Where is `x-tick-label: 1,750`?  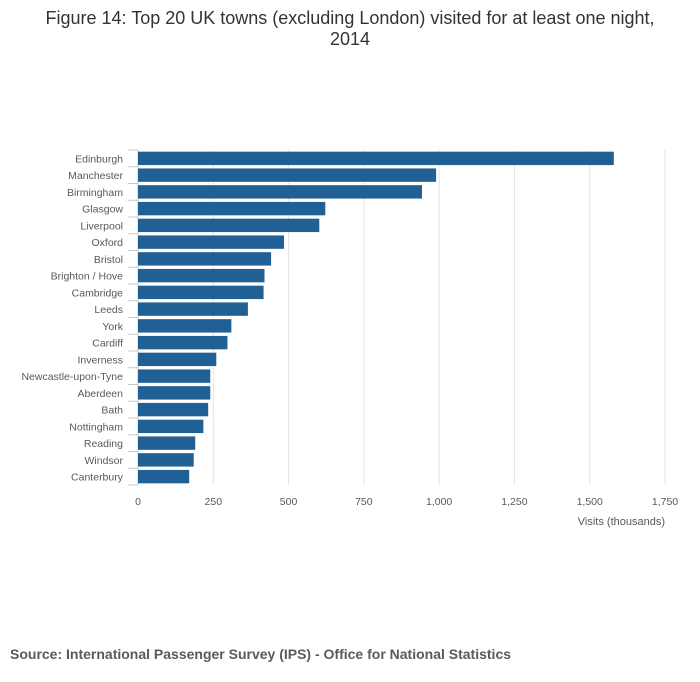 x-tick-label: 1,750 is located at coordinates (665, 502).